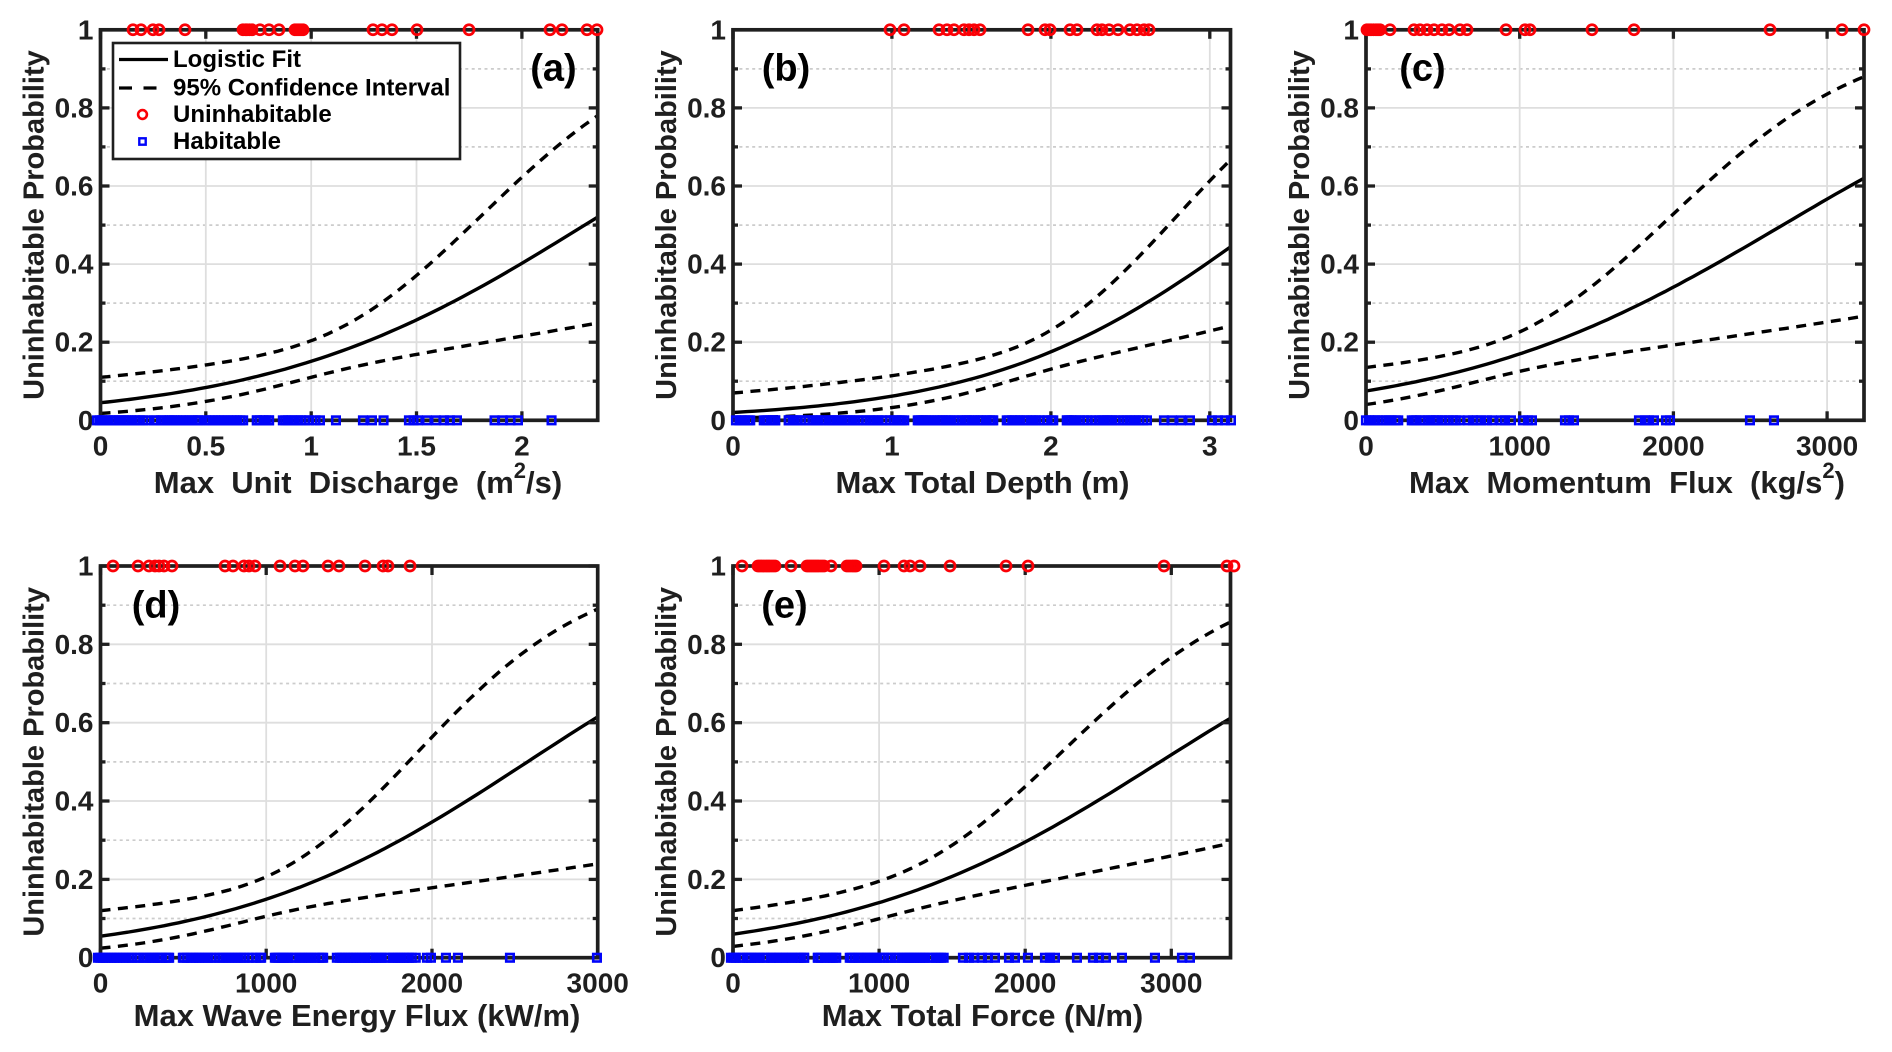 The width and height of the screenshot is (1892, 1052). Describe the element at coordinates (252, 114) in the screenshot. I see `svg-text: Uninhabitable` at that location.